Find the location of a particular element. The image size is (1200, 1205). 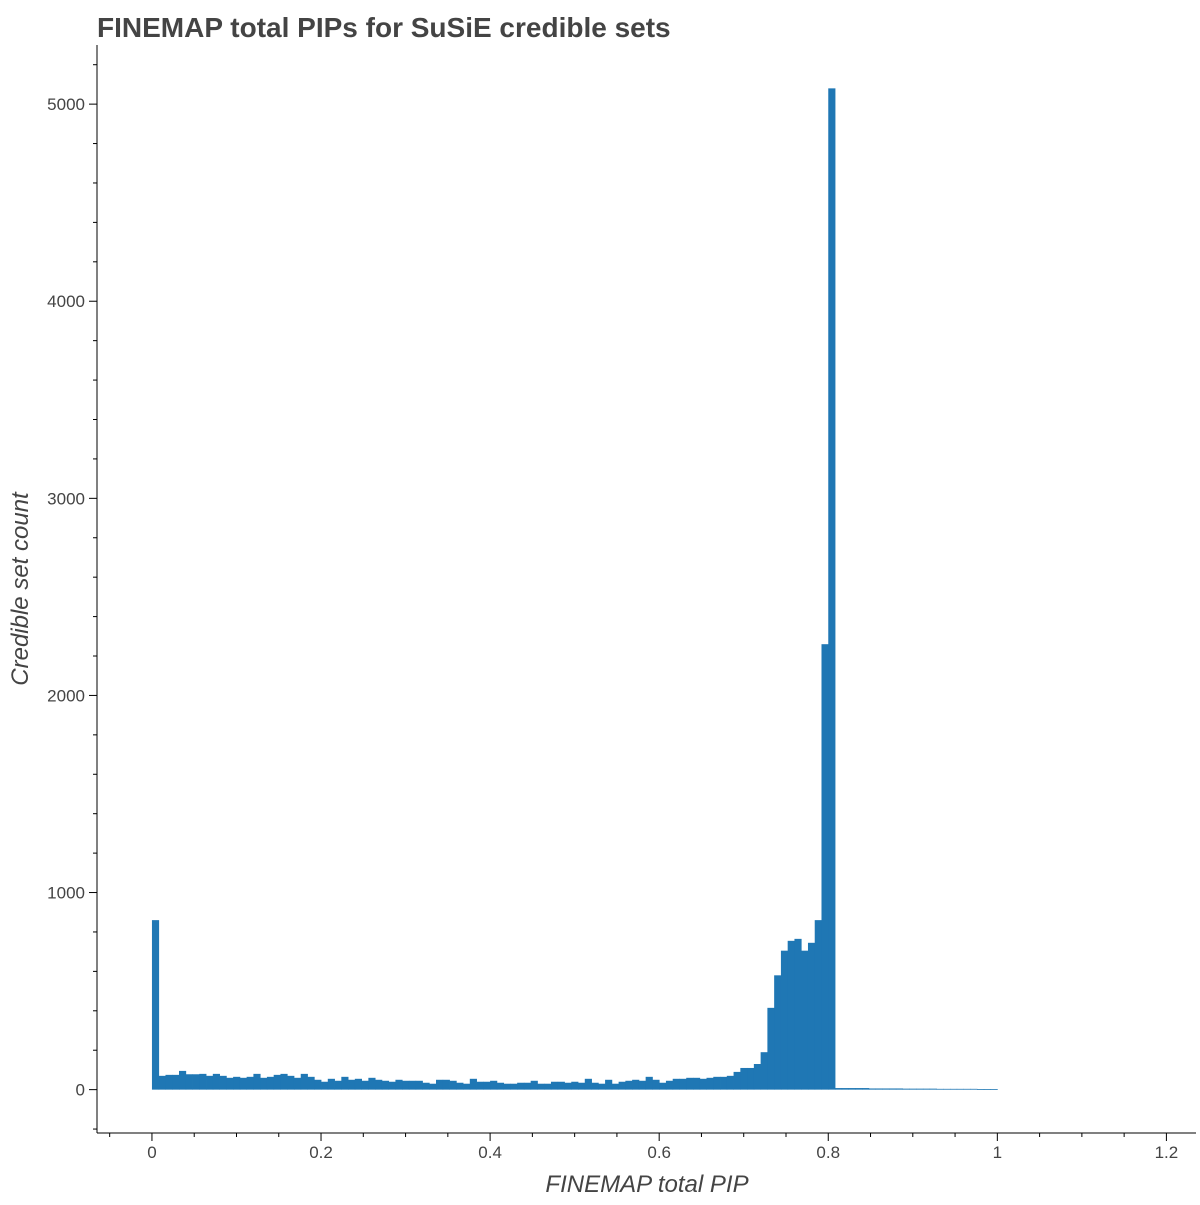

x-tick-label: 0.4 is located at coordinates (490, 1152).